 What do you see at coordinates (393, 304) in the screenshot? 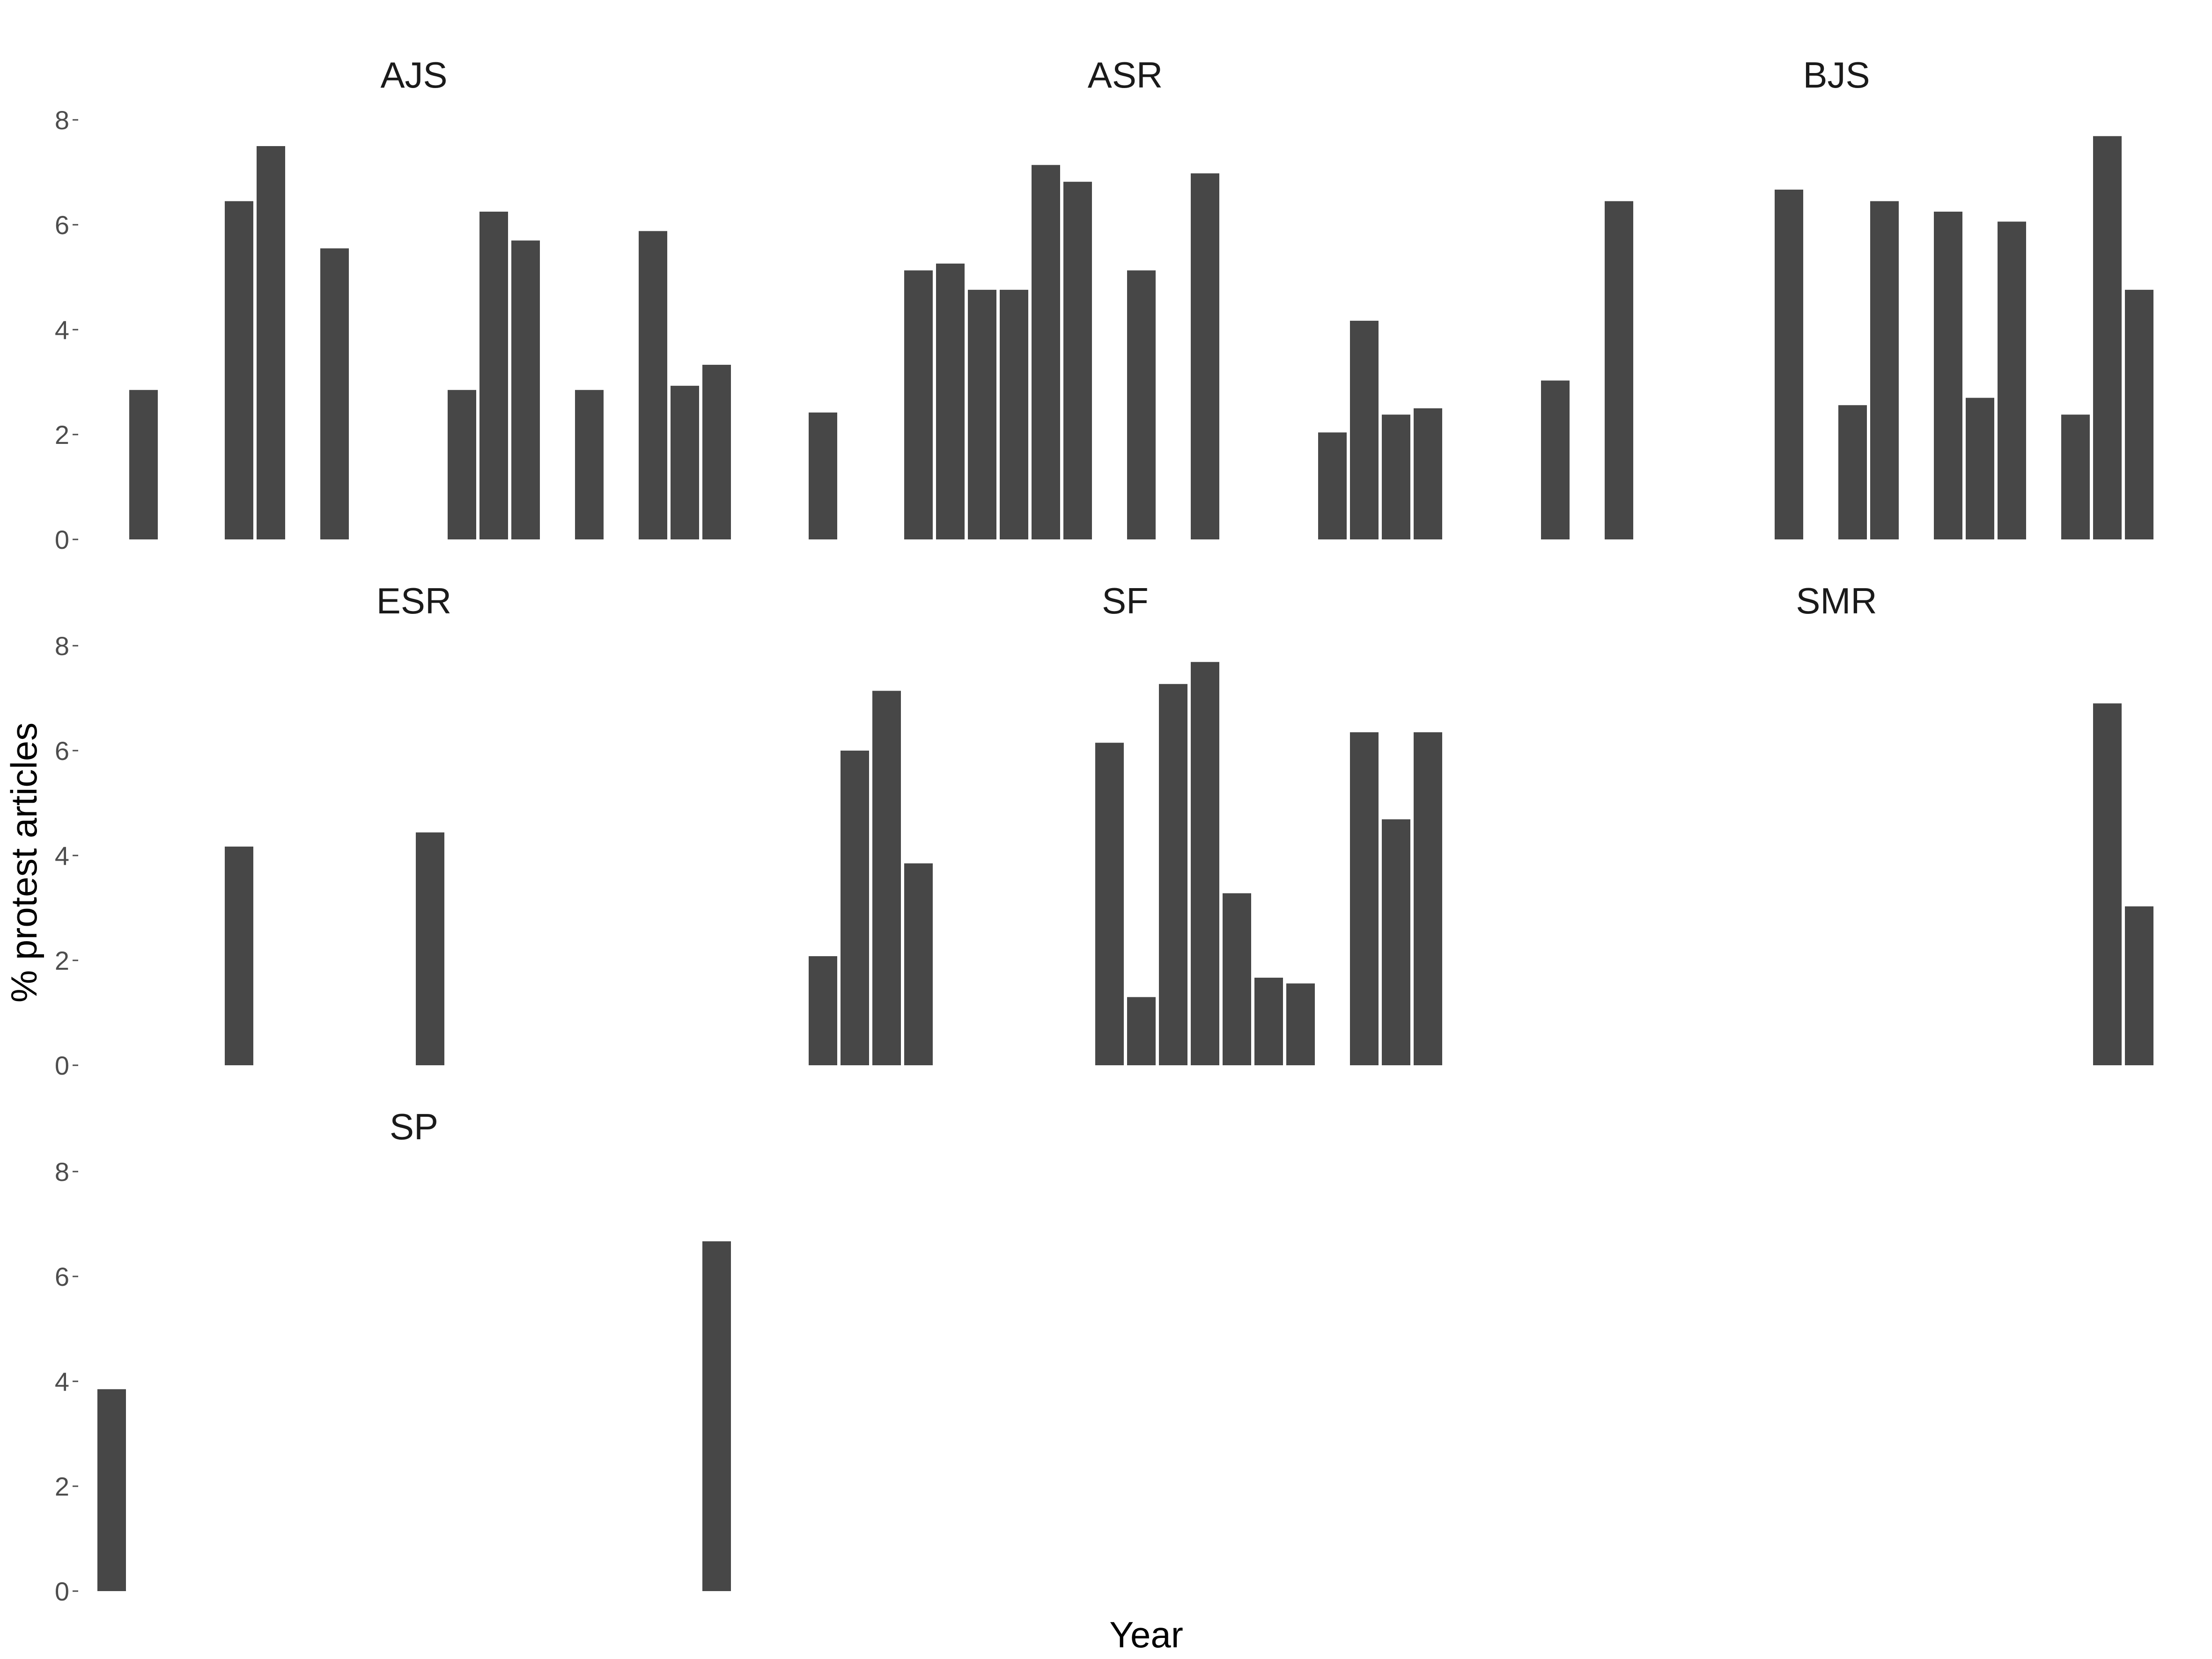
I see `panel-ajs: AJS 0 2 4 6 8` at bounding box center [393, 304].